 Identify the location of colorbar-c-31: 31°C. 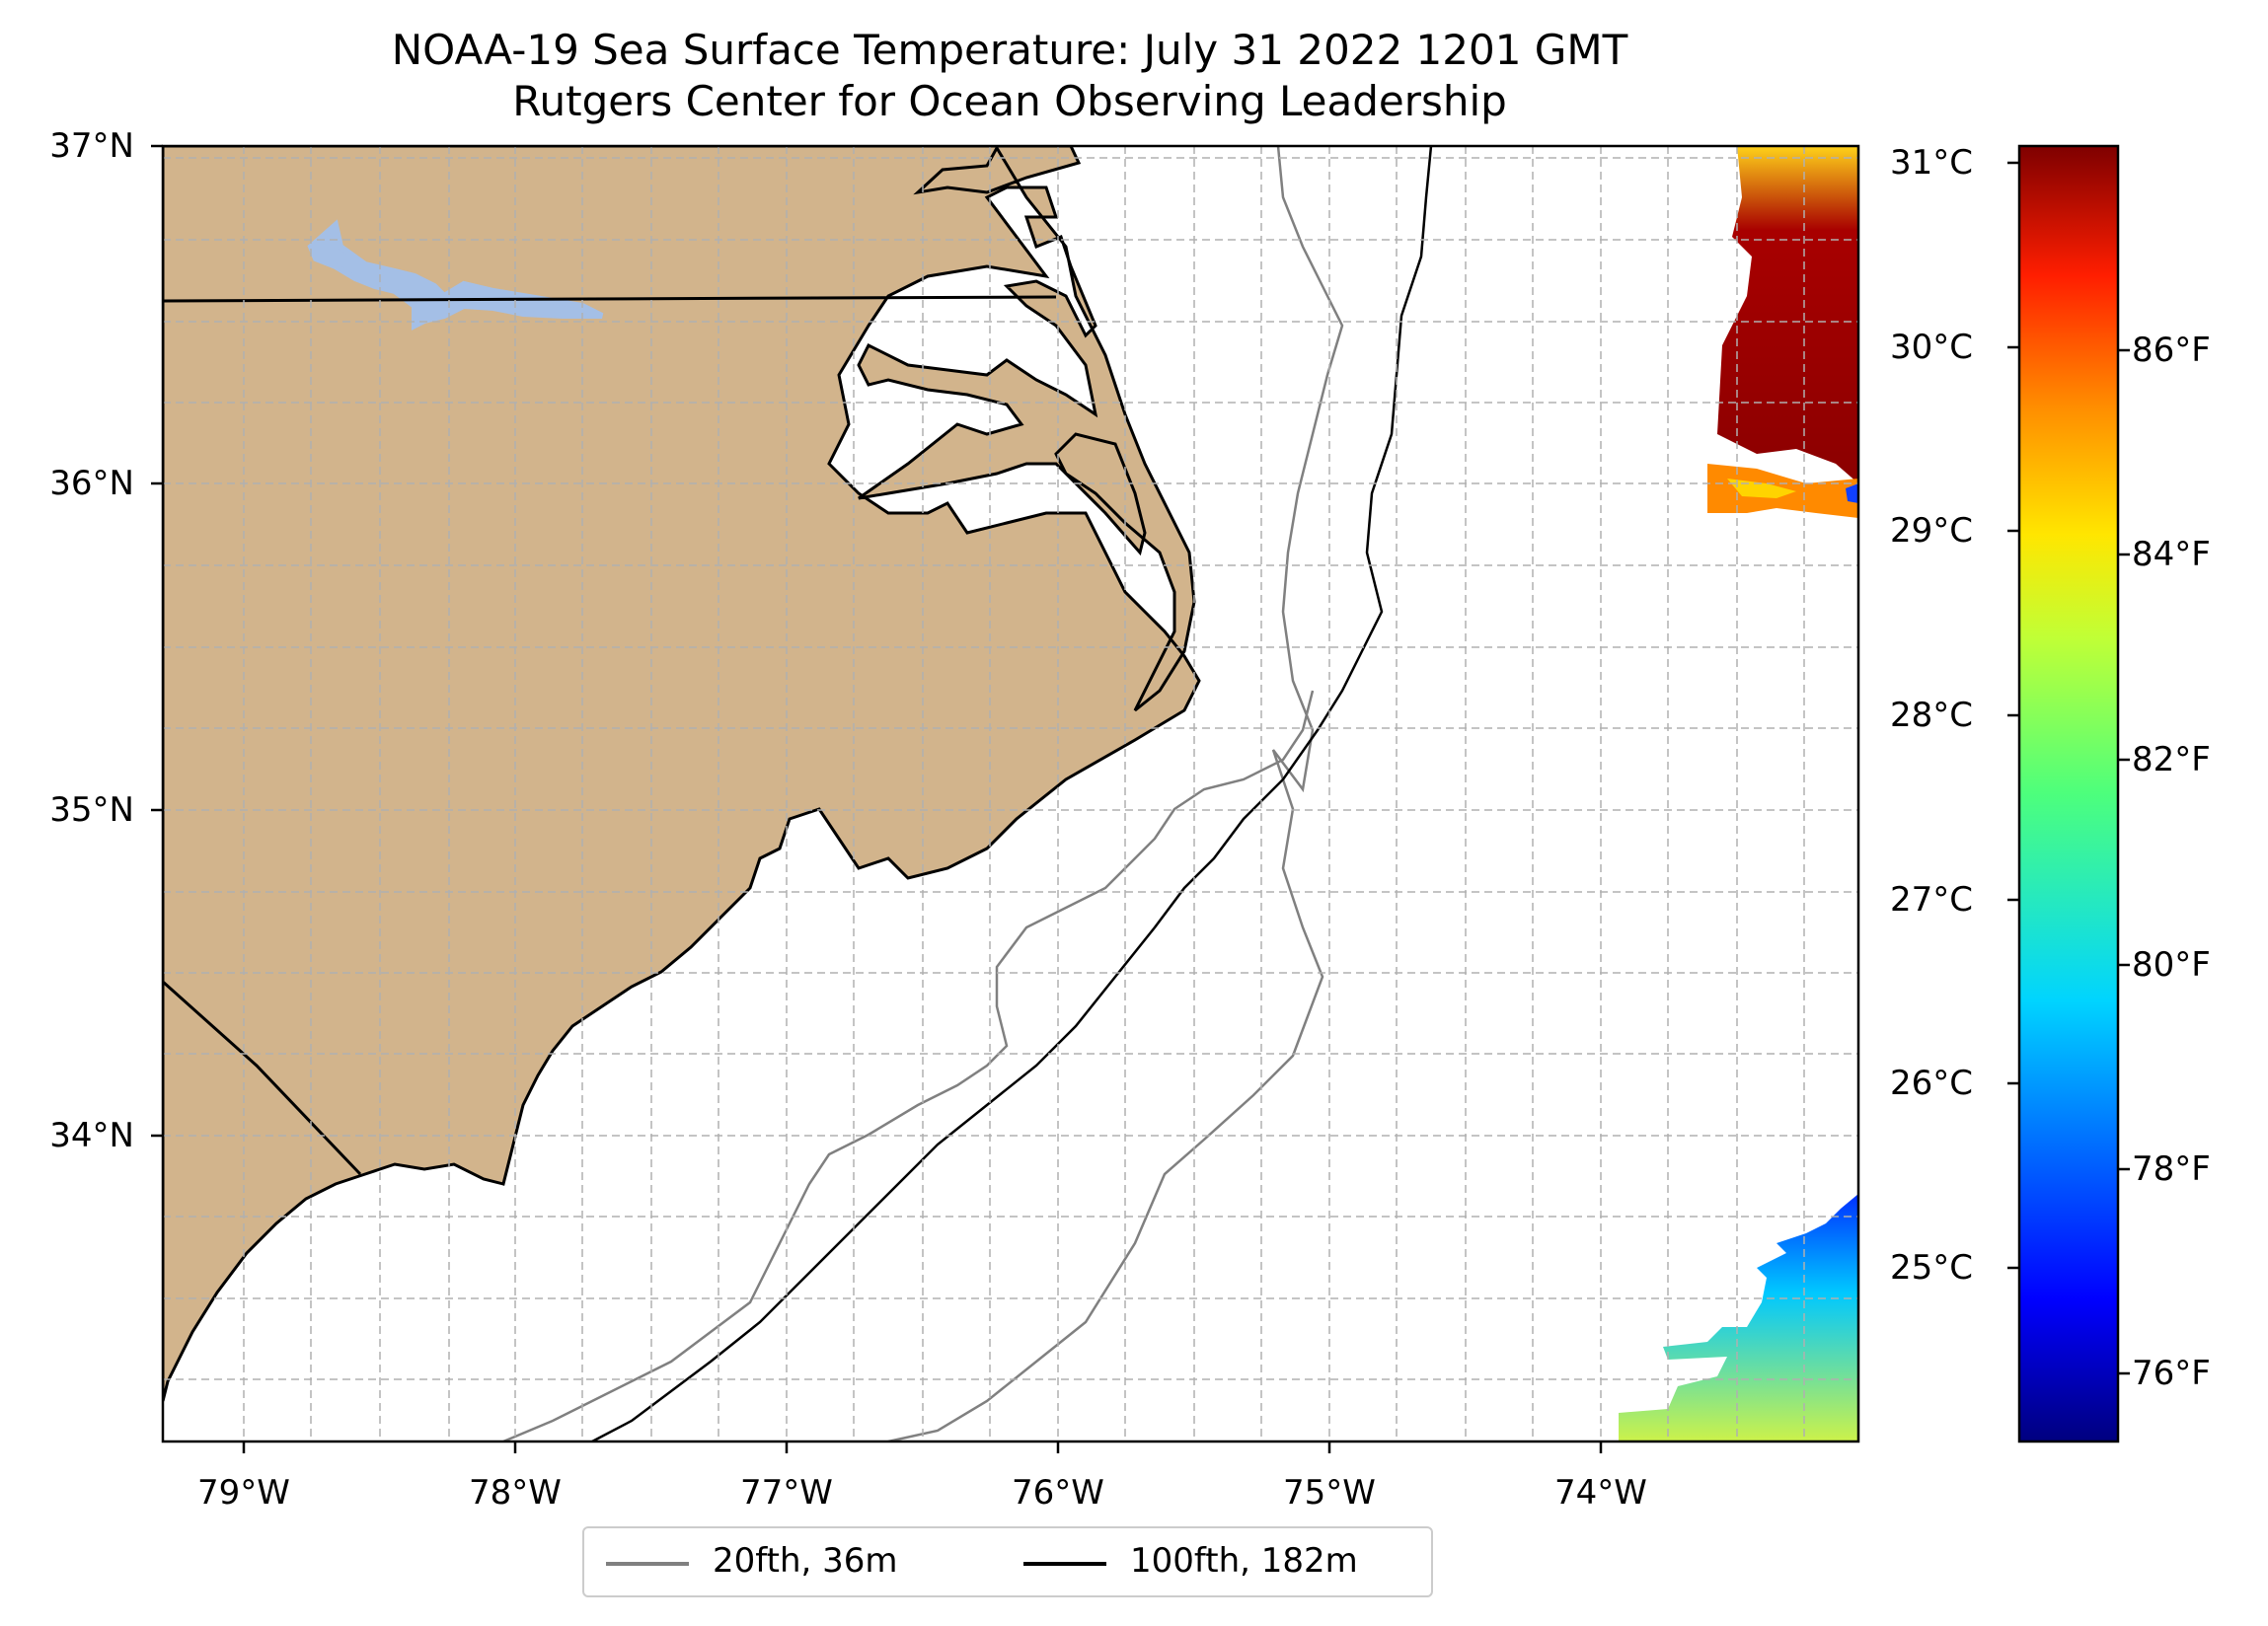
(1932, 163).